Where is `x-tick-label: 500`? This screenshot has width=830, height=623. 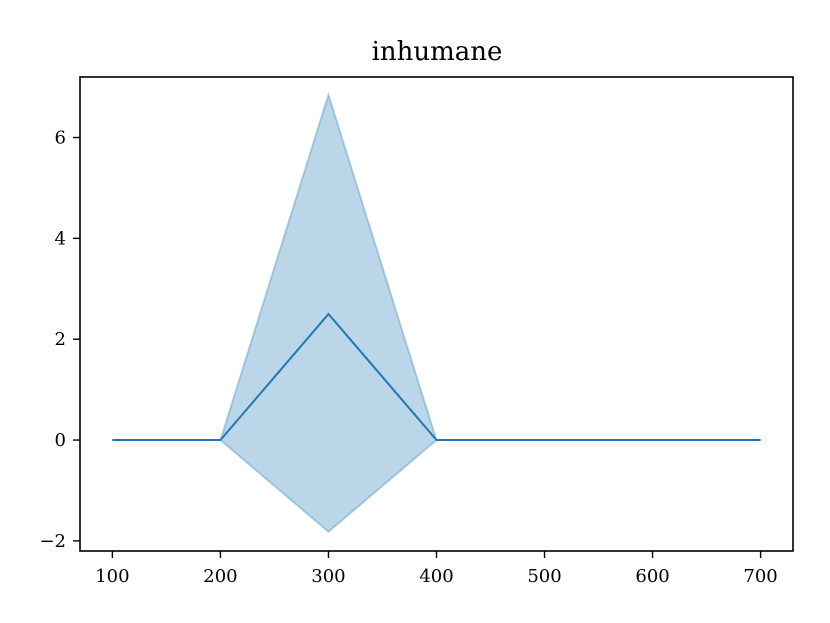
x-tick-label: 500 is located at coordinates (544, 576).